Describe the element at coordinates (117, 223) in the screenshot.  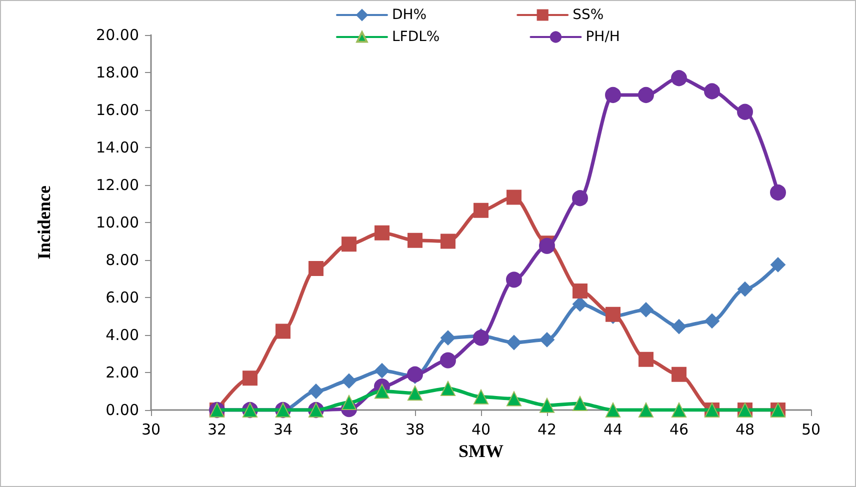
I see `y-tick-label: 10.00` at that location.